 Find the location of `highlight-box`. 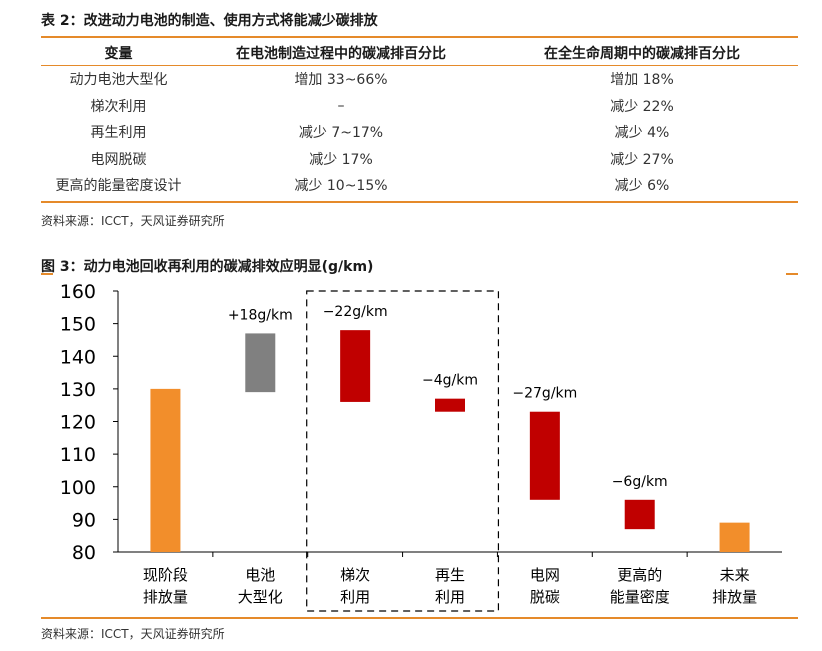

highlight-box is located at coordinates (403, 451).